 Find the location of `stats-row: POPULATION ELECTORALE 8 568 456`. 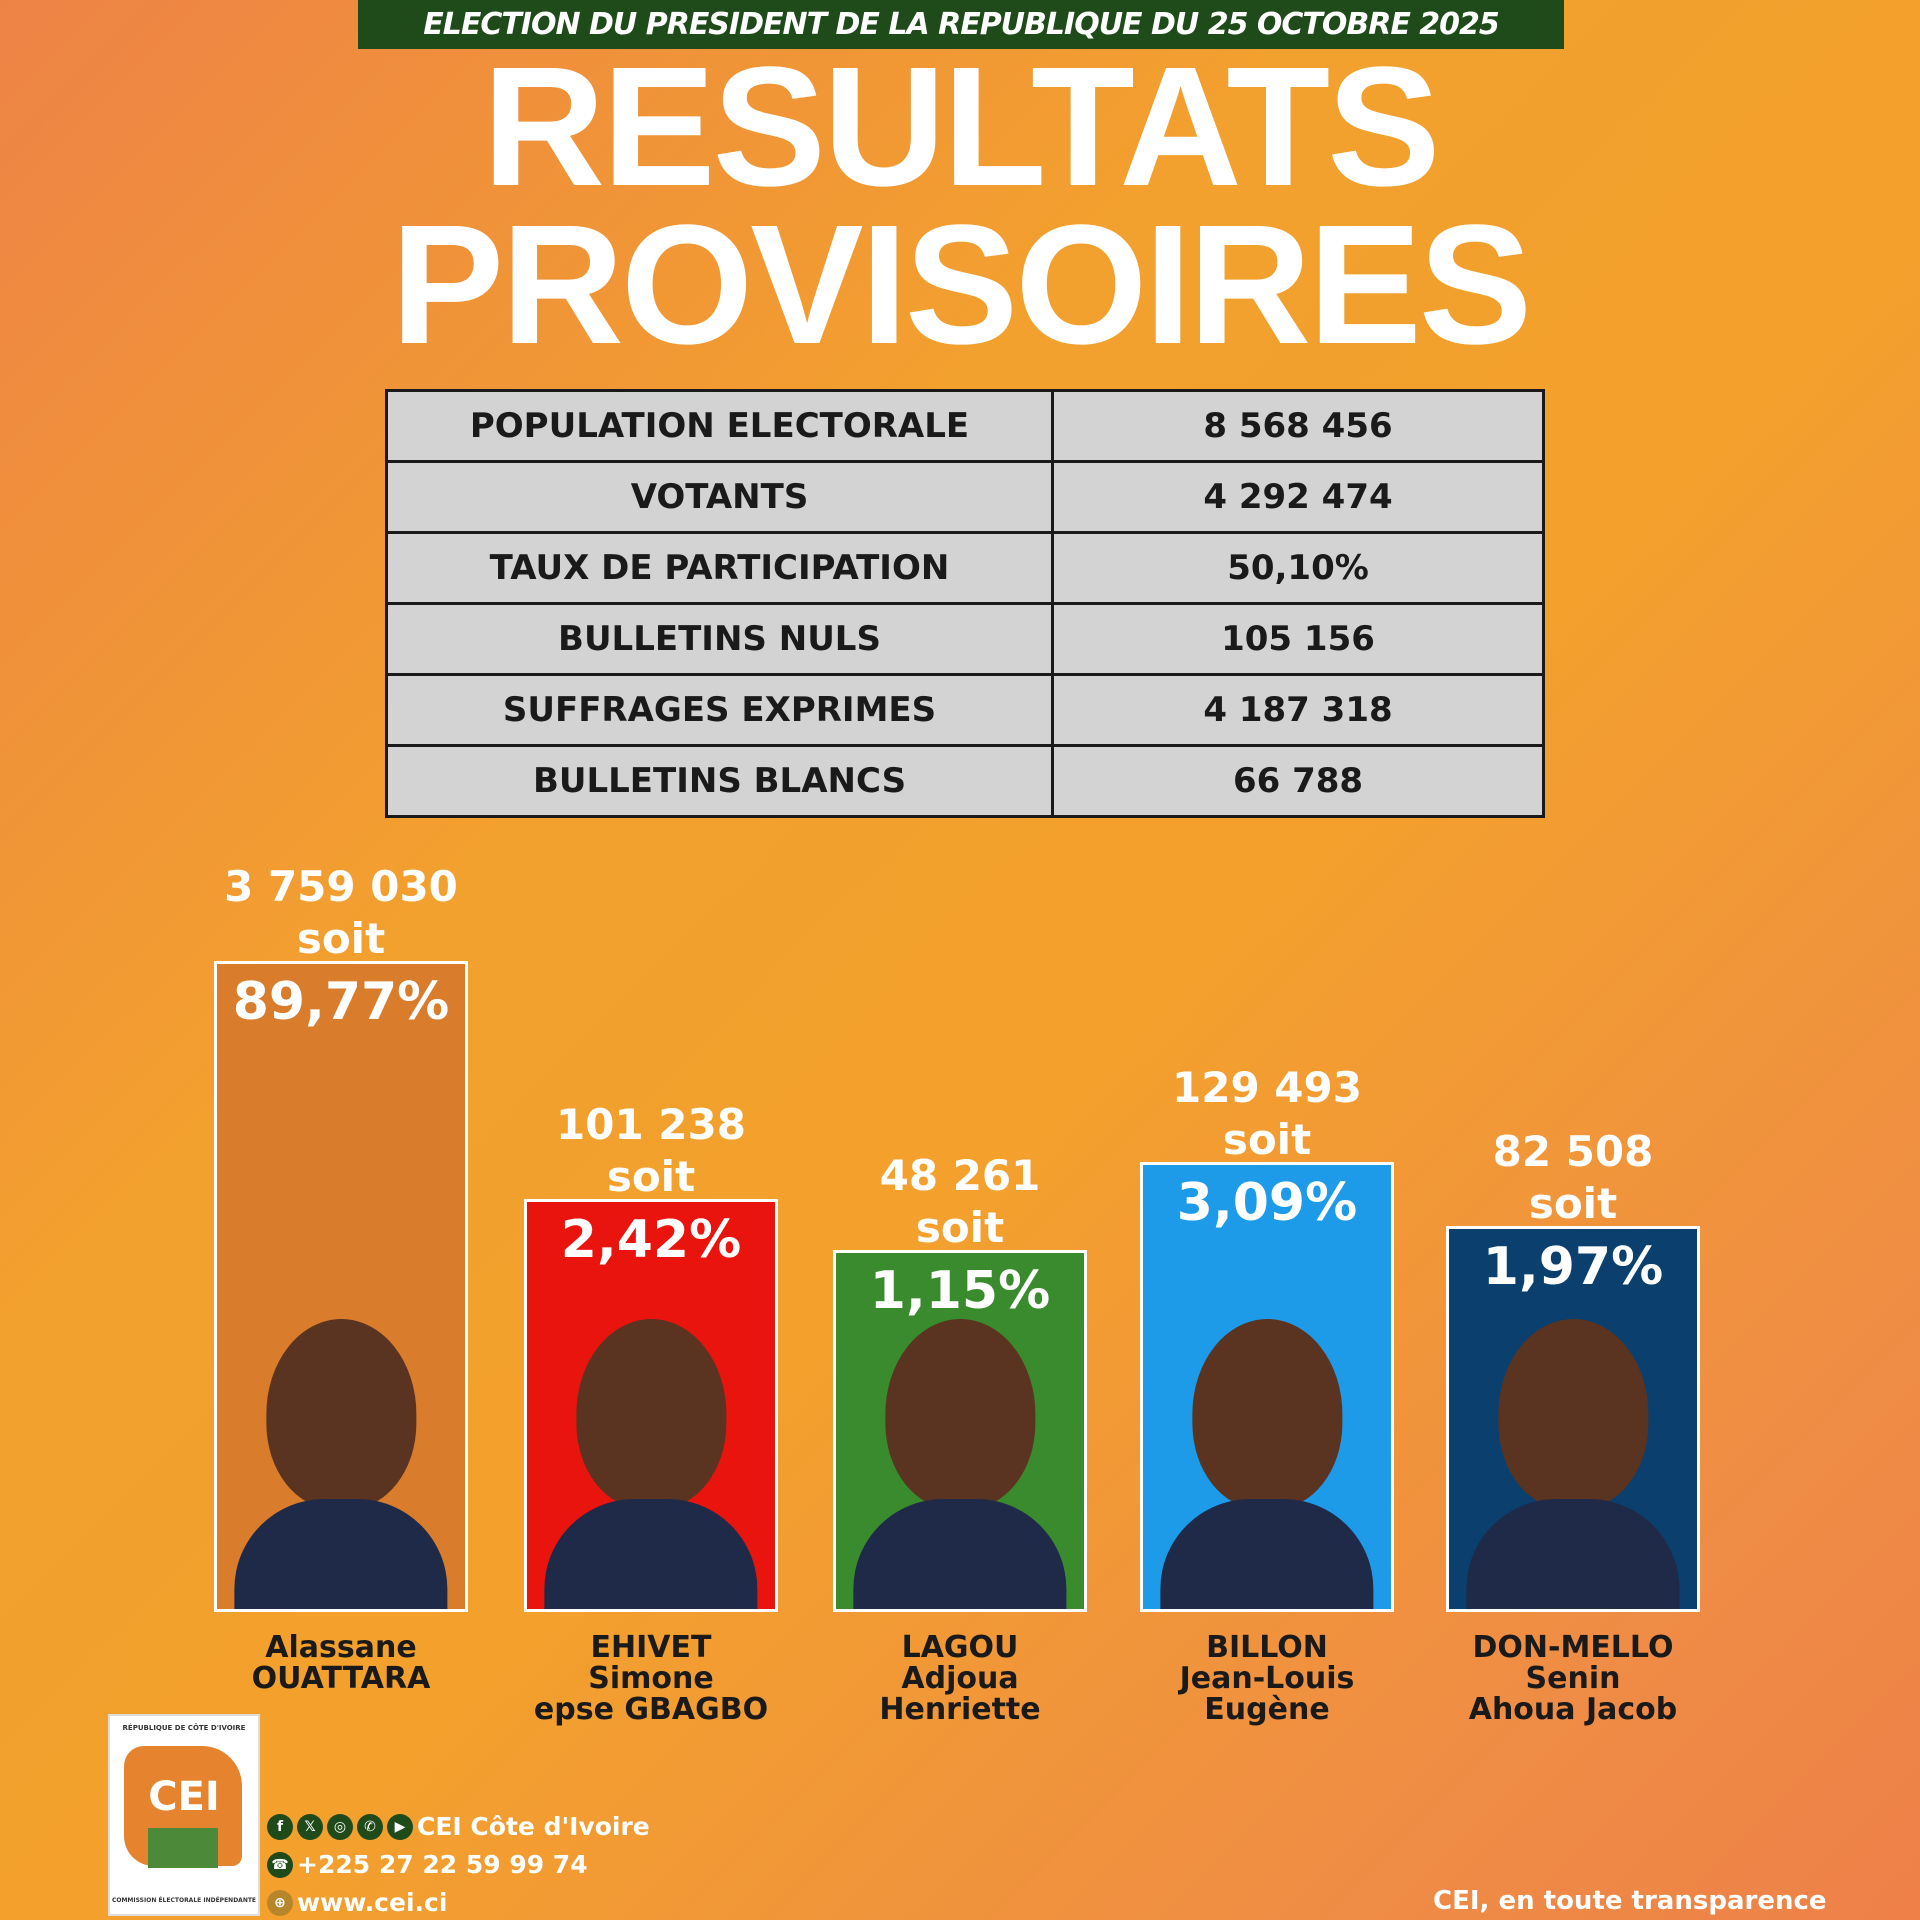

stats-row: POPULATION ELECTORALE 8 568 456 is located at coordinates (965, 426).